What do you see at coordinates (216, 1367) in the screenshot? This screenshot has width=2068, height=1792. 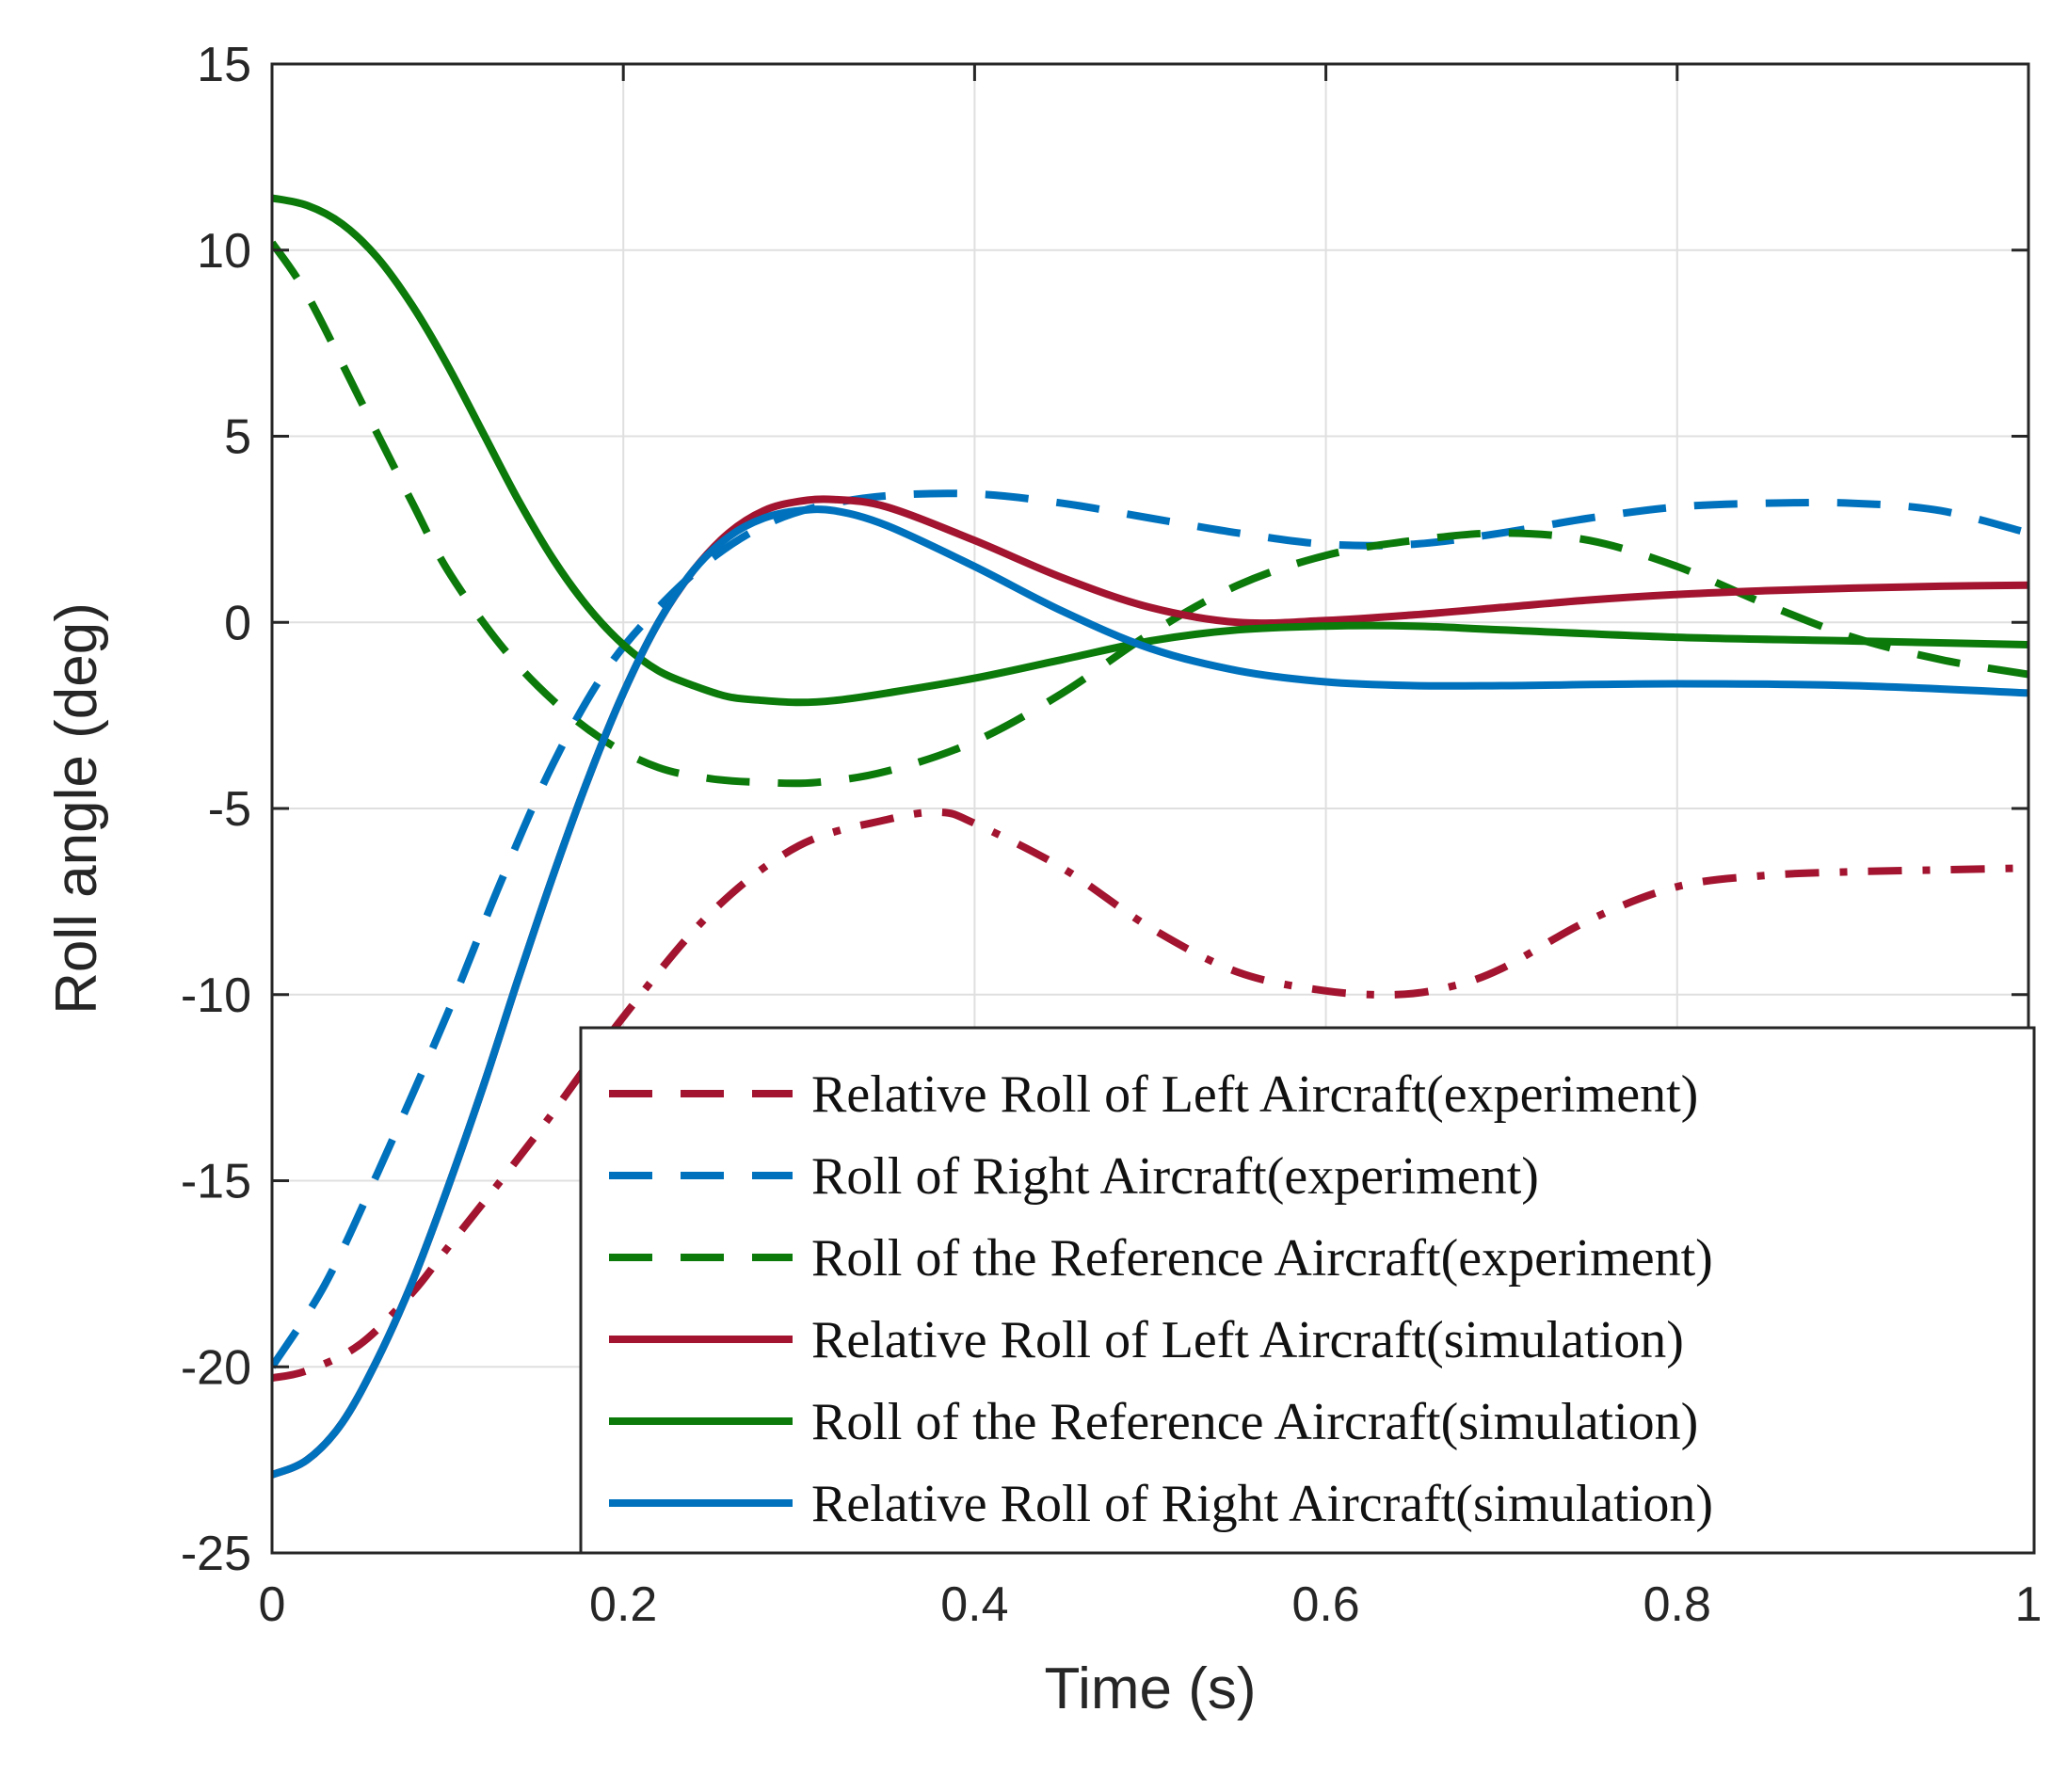 I see `y-tick-label: -20` at bounding box center [216, 1367].